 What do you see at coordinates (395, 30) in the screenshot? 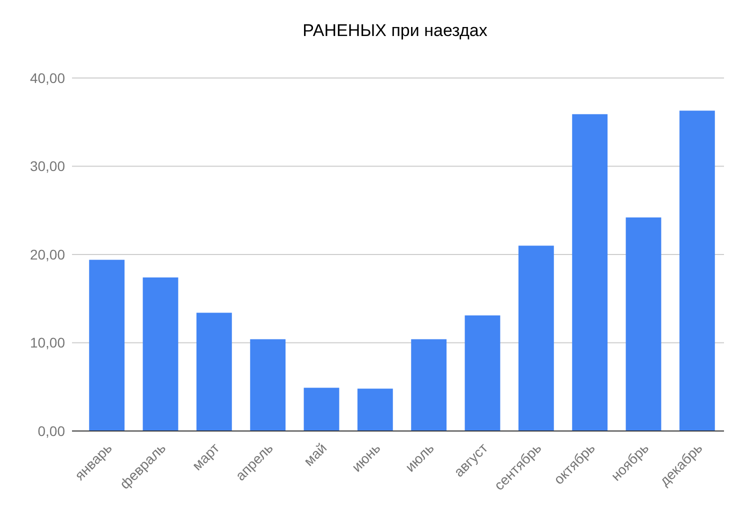
I see `chart-title: РАНЕНЫХ при наездах` at bounding box center [395, 30].